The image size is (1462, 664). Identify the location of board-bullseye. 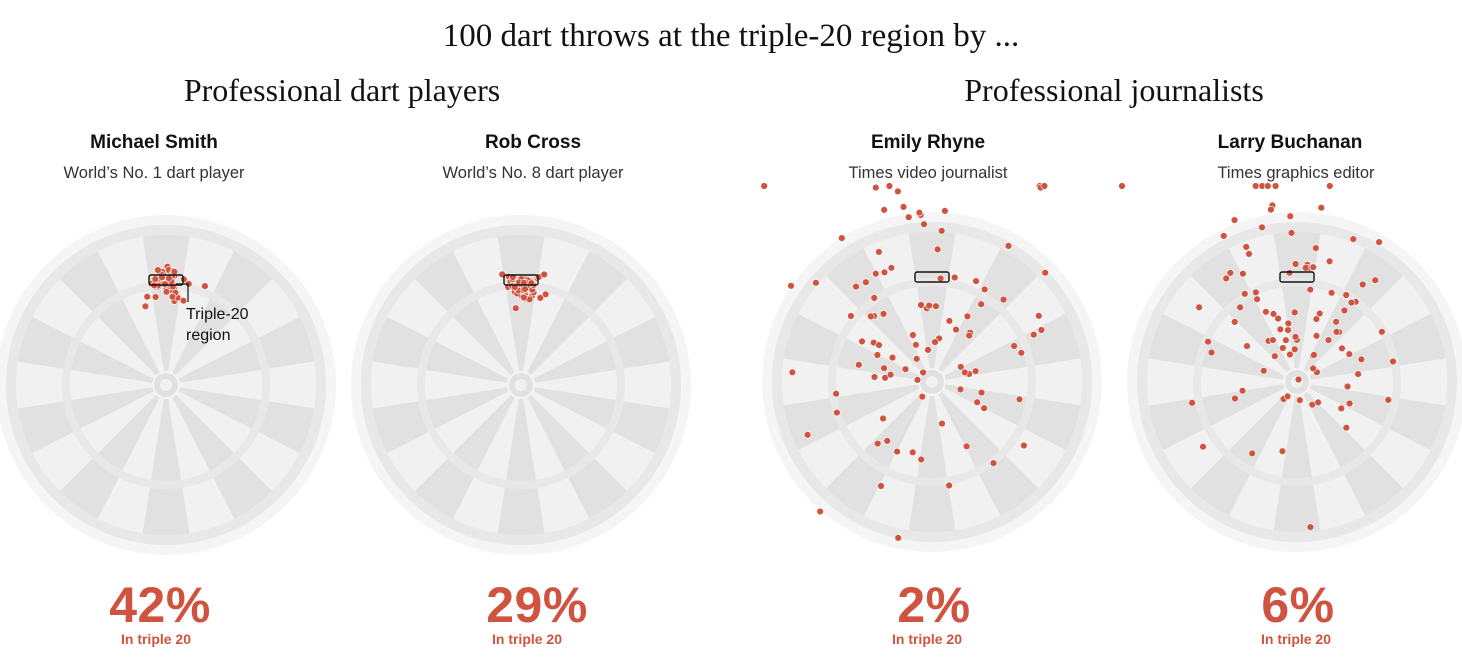
(166, 385).